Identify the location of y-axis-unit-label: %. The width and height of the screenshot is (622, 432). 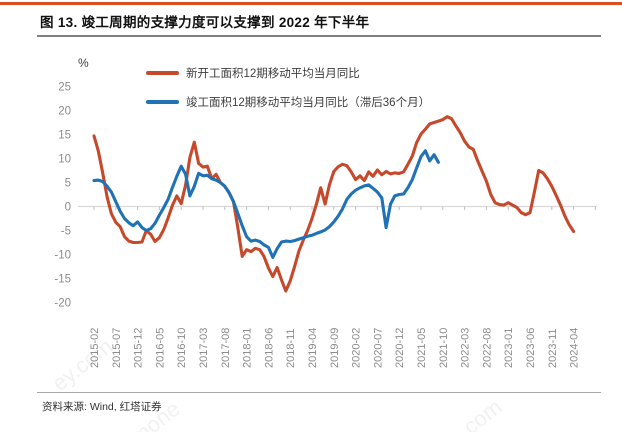
(83, 63).